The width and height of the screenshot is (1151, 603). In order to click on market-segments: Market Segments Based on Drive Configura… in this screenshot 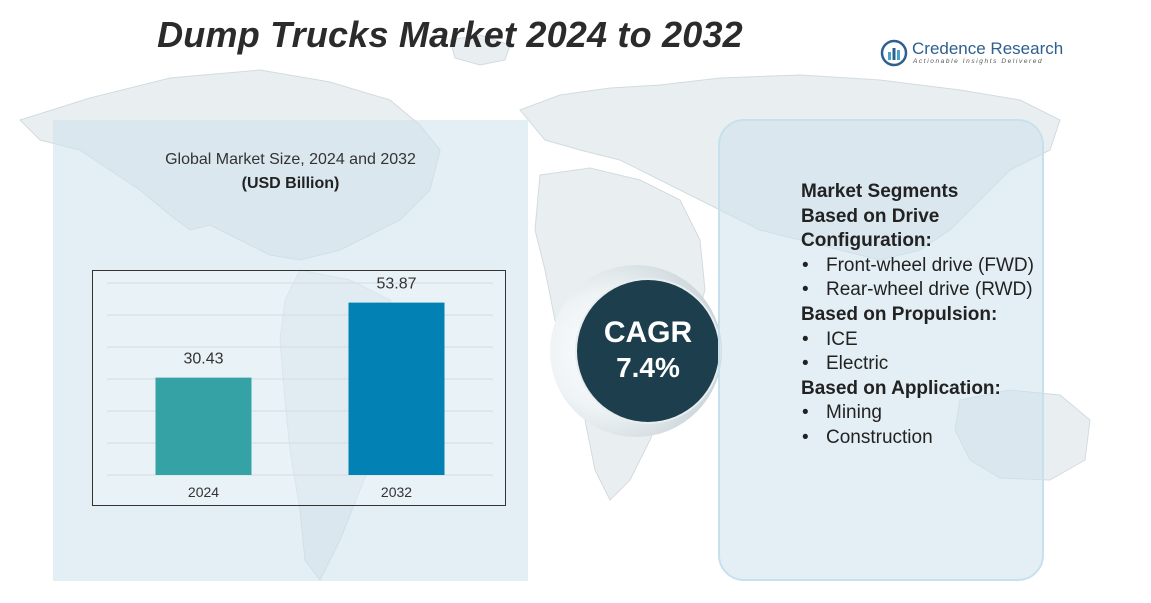, I will do `click(921, 315)`.